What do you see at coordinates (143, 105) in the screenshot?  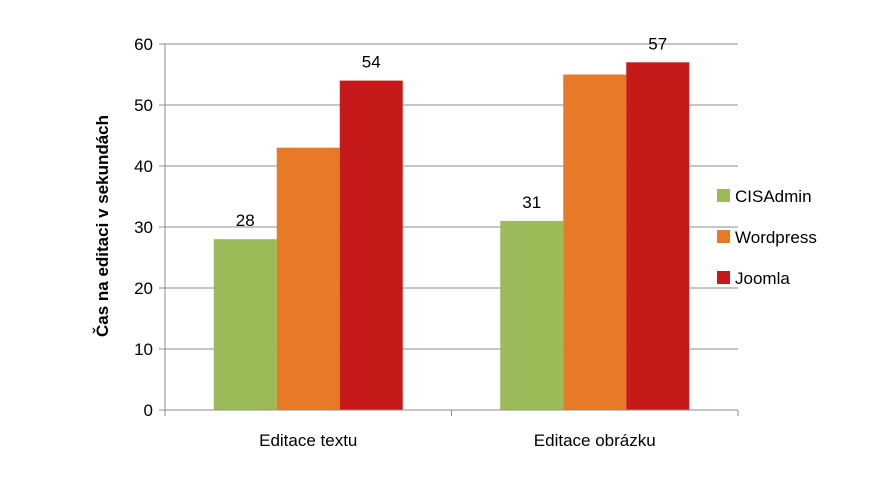 I see `y-tick-label: 50` at bounding box center [143, 105].